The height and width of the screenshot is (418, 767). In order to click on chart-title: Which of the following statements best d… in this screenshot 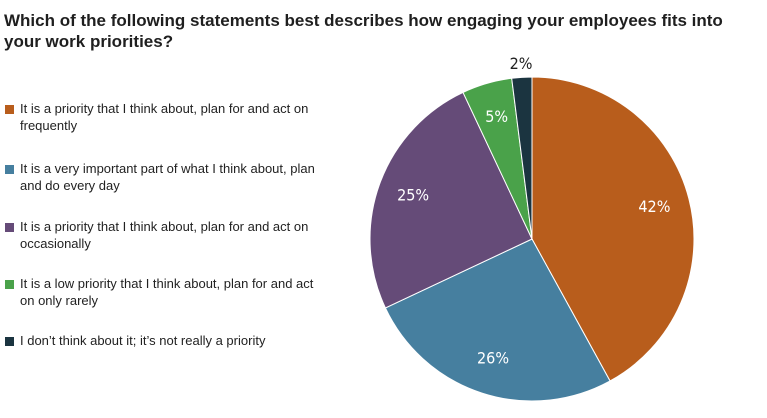, I will do `click(363, 31)`.